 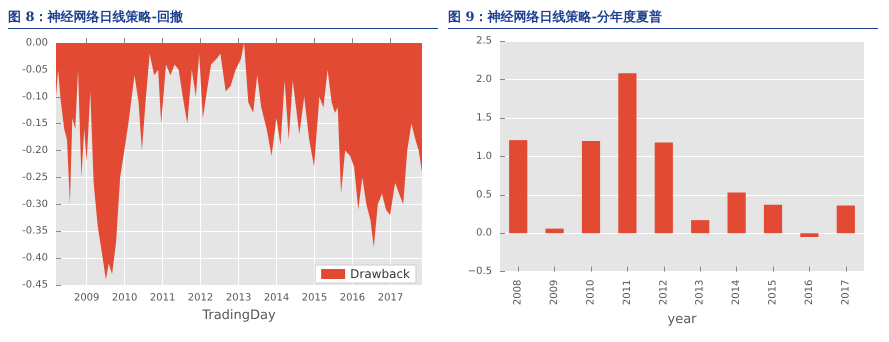 I want to click on y-tick-label: 2.0, so click(x=484, y=79).